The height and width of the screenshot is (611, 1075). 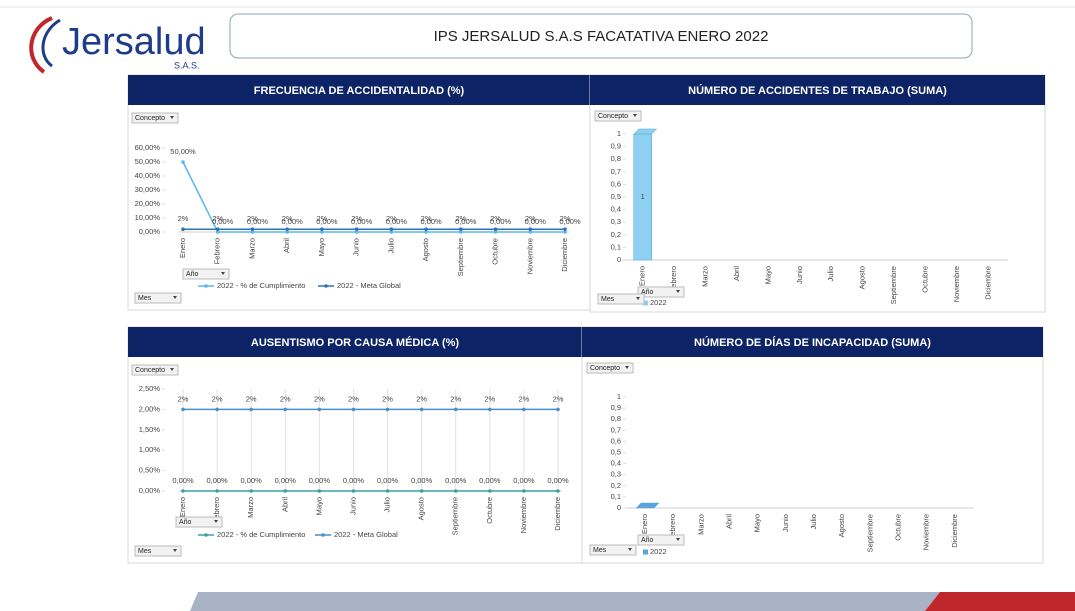 I want to click on y-tick-label: 0, so click(x=619, y=259).